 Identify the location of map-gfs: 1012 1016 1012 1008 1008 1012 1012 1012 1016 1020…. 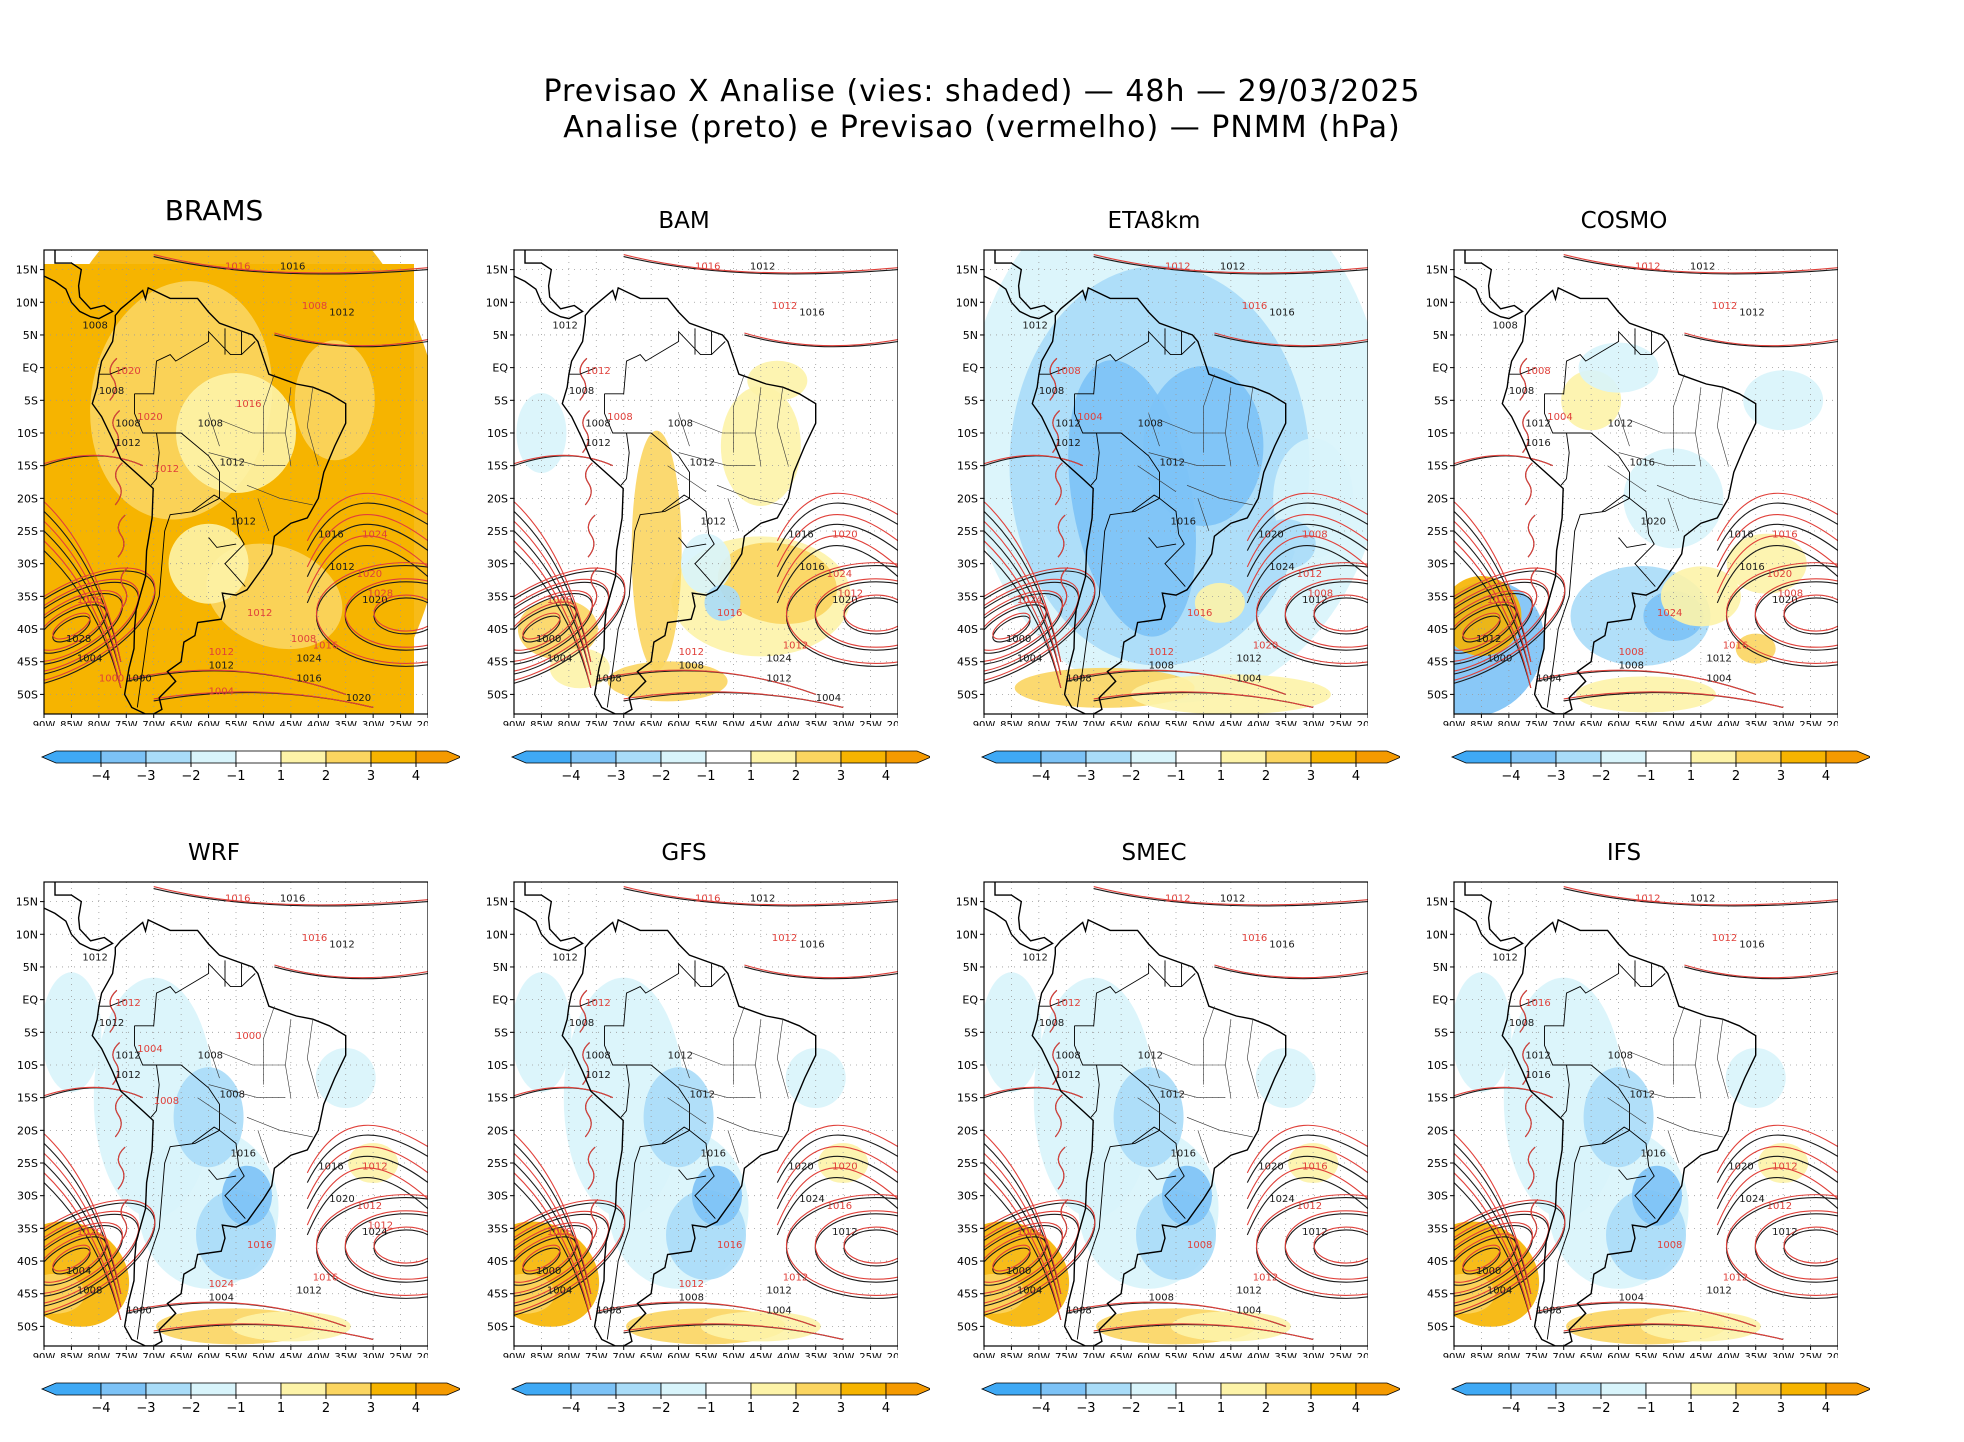
(684, 1114).